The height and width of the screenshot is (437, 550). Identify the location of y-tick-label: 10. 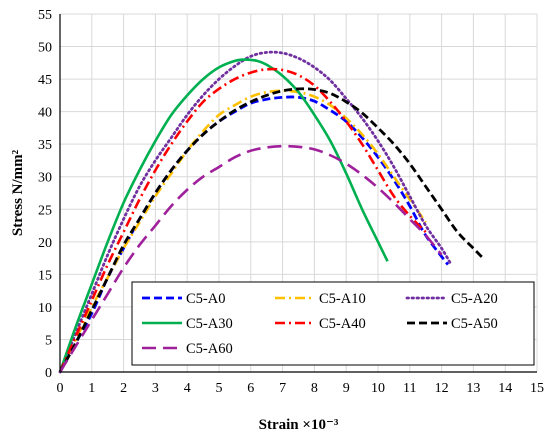
(45, 308).